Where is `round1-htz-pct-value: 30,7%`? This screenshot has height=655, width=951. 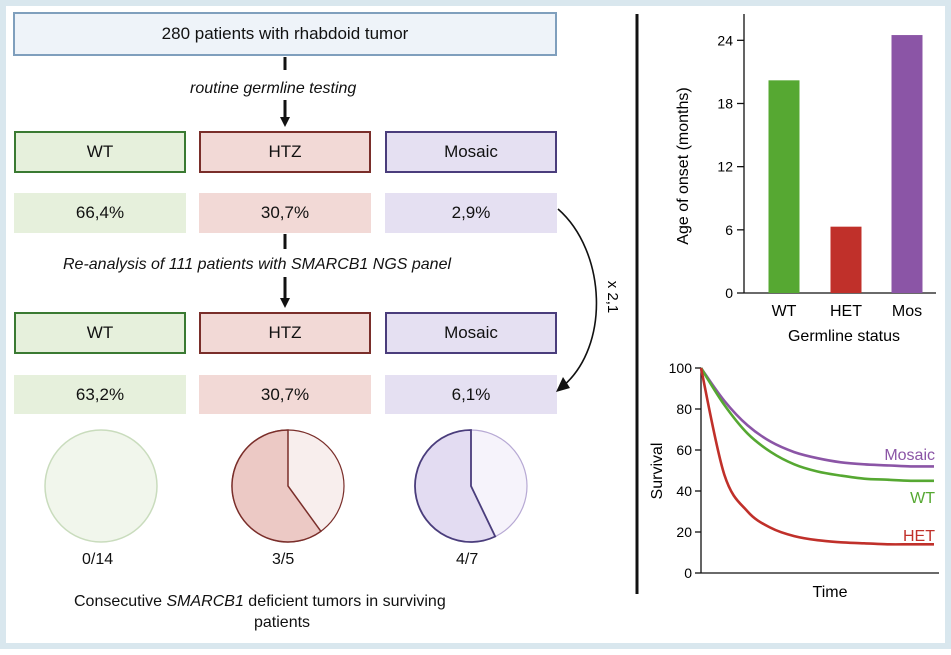 round1-htz-pct-value: 30,7% is located at coordinates (285, 212).